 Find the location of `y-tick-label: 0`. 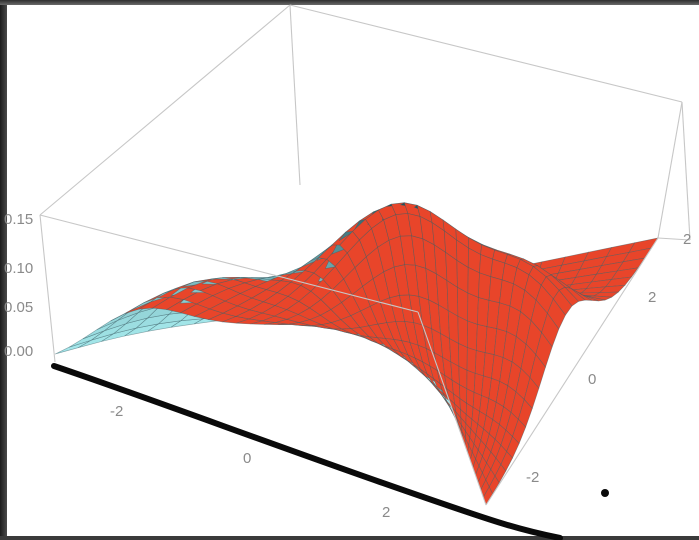

y-tick-label: 0 is located at coordinates (592, 379).